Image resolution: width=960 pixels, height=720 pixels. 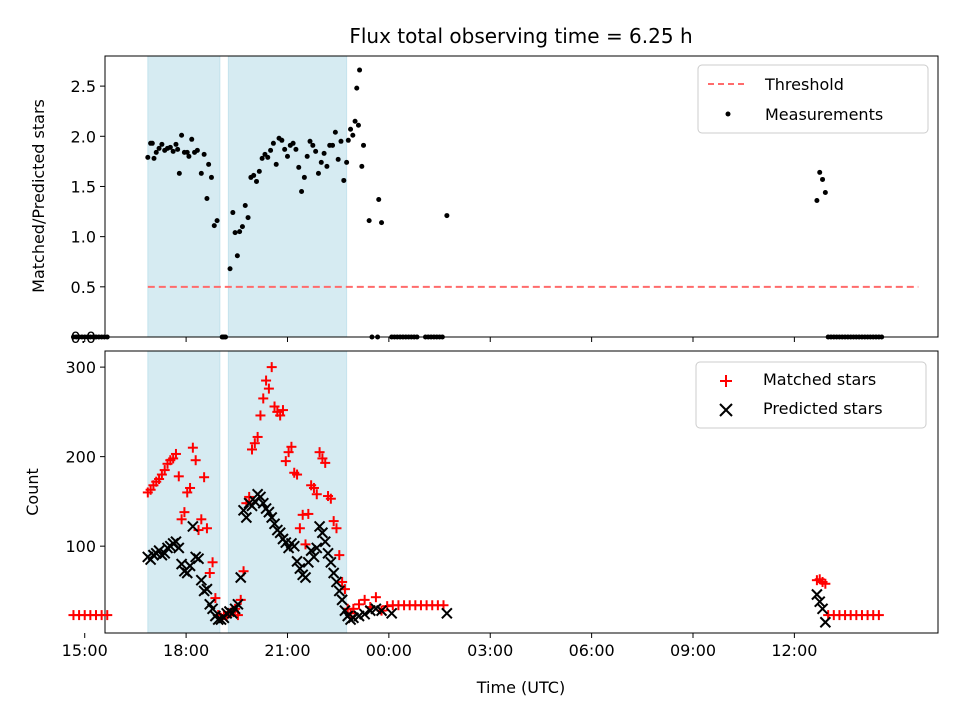 I want to click on top-ytick-label: 2.0, so click(x=83, y=136).